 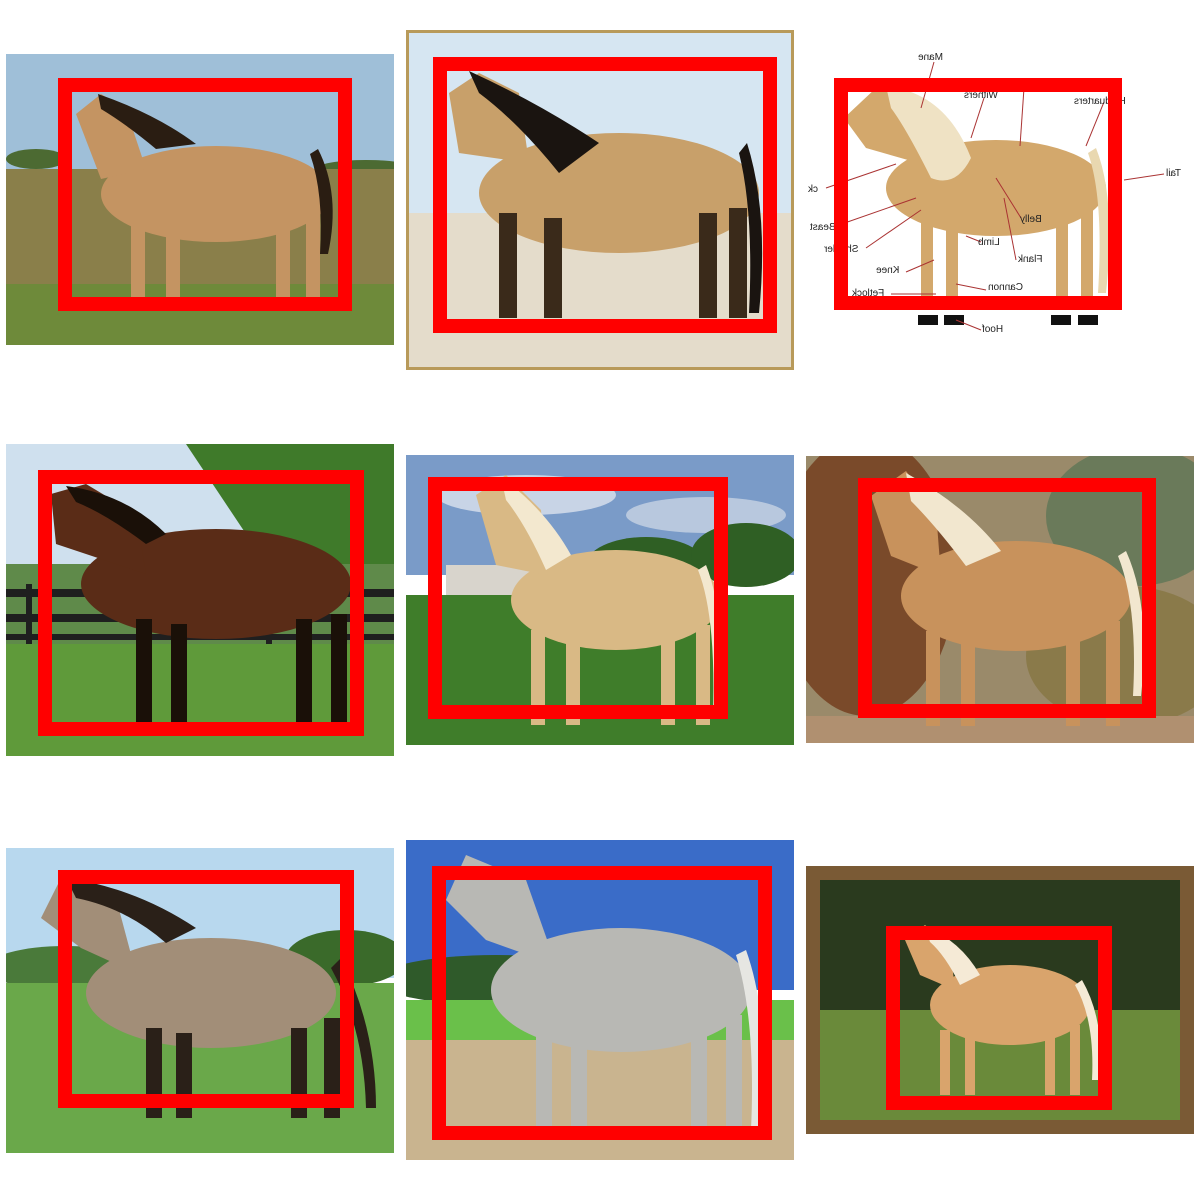 I want to click on diagram-label-breast: Beast, so click(x=823, y=227).